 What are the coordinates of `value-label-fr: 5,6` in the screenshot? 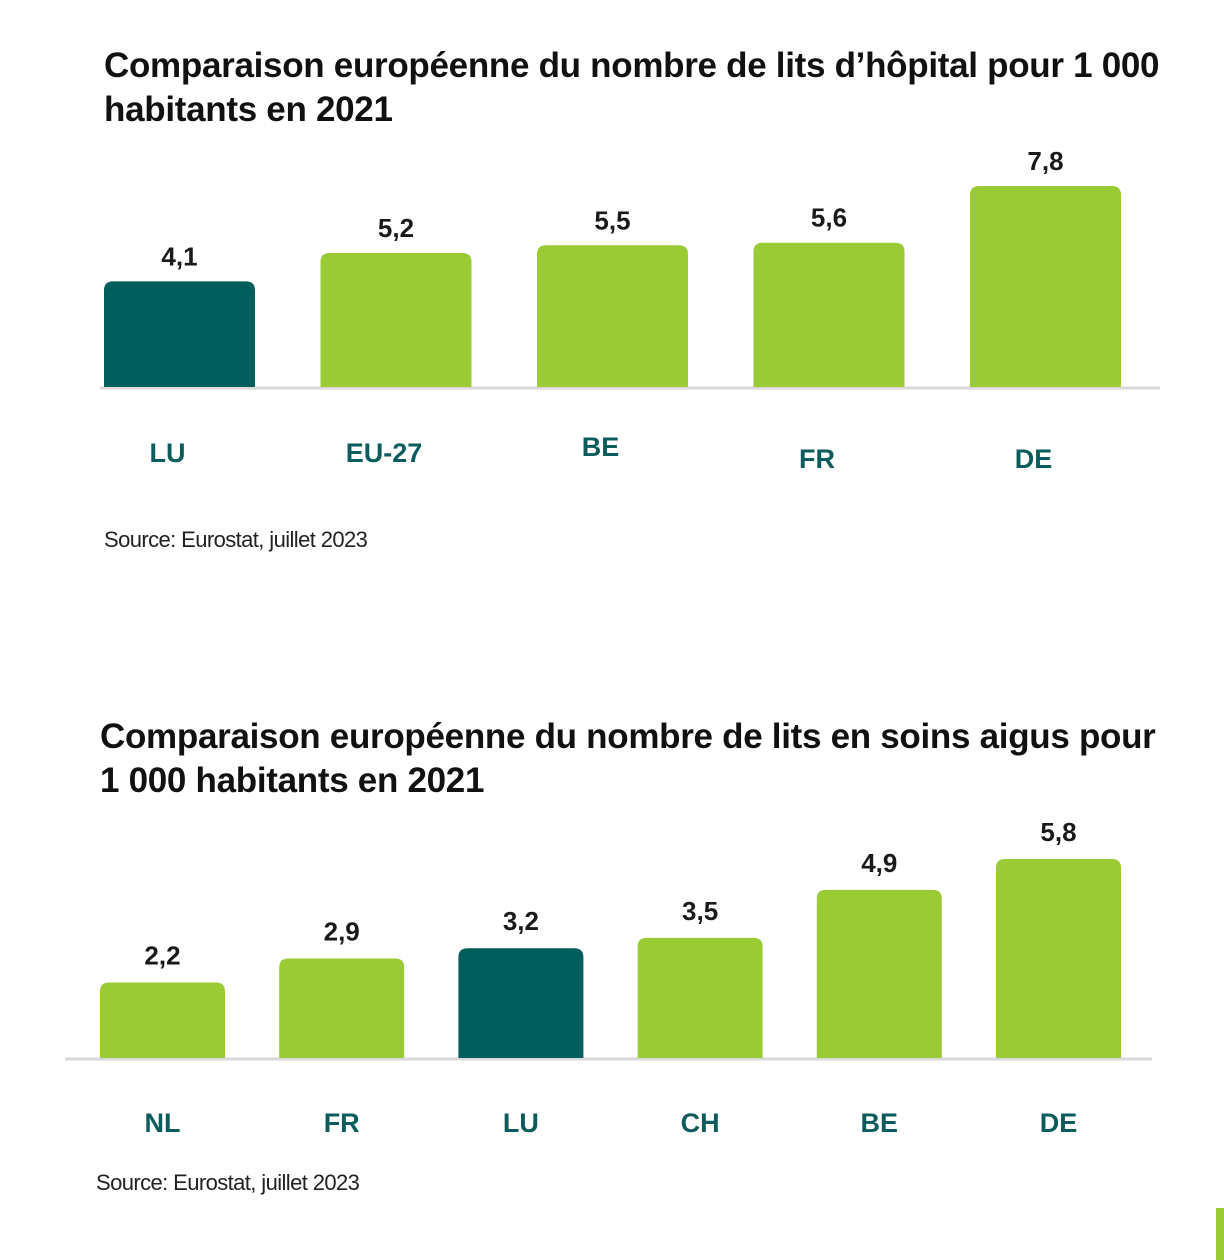 It's located at (829, 218).